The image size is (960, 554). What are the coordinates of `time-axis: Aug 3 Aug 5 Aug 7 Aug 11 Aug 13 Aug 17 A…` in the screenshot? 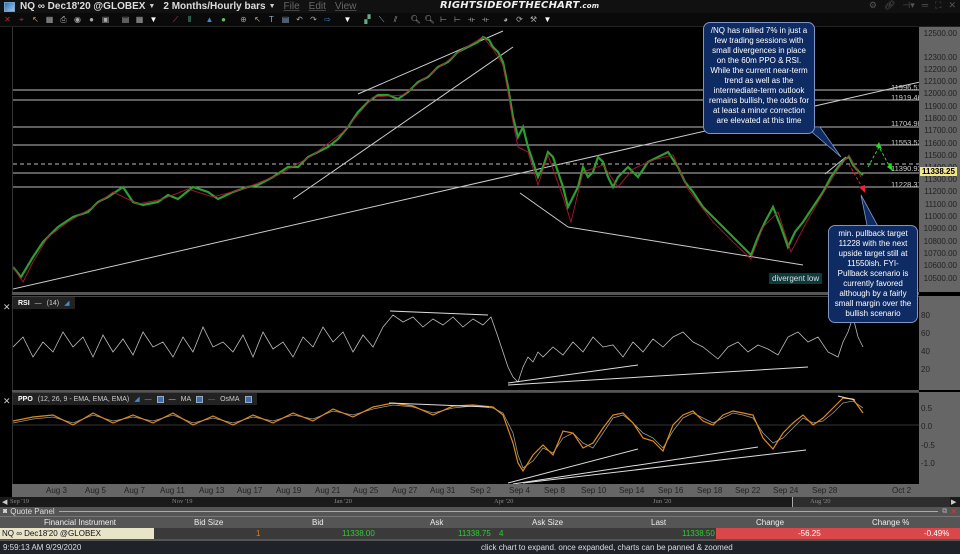 It's located at (486, 490).